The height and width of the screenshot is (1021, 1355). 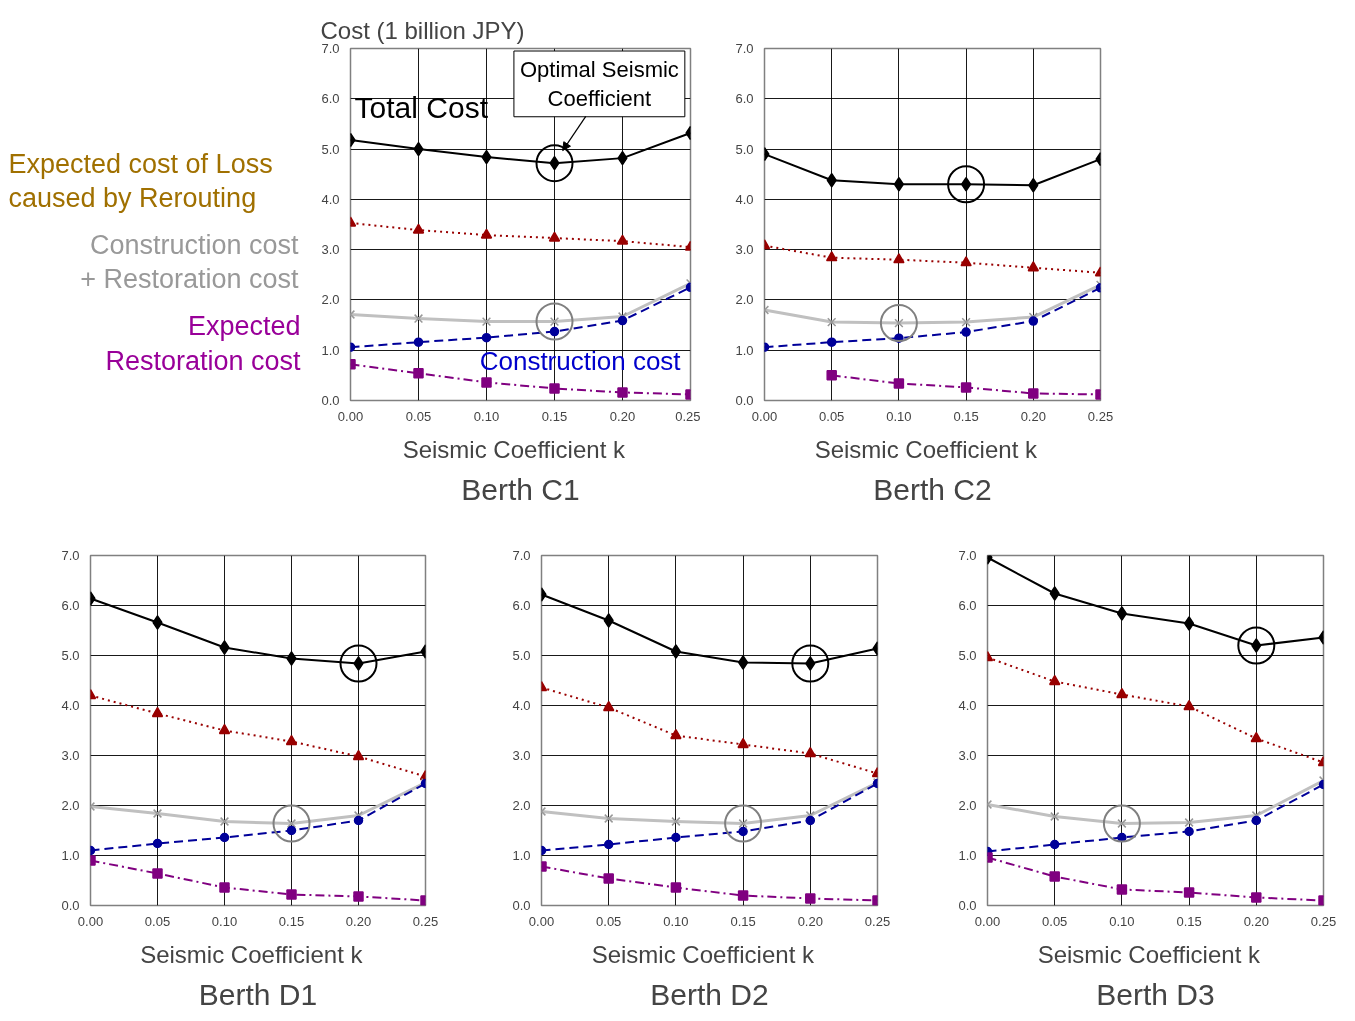 What do you see at coordinates (203, 343) in the screenshot?
I see `text: Expected Restoration cost` at bounding box center [203, 343].